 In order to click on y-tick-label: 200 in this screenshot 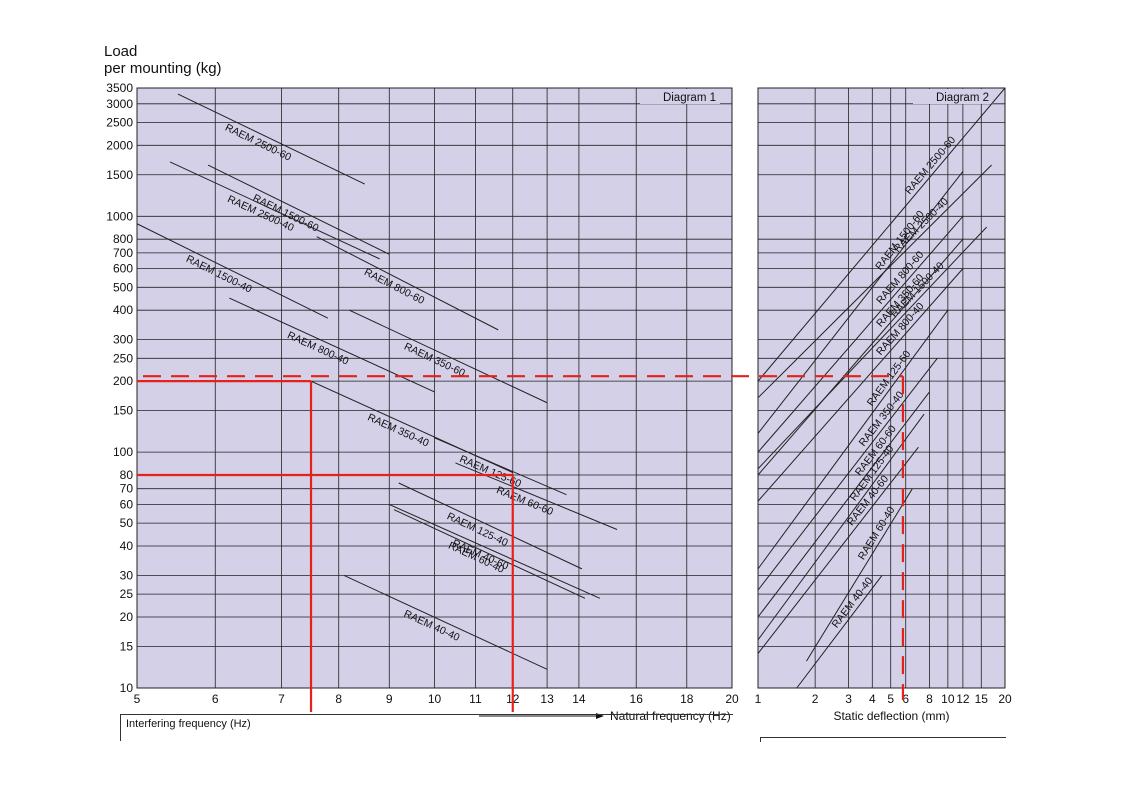, I will do `click(123, 381)`.